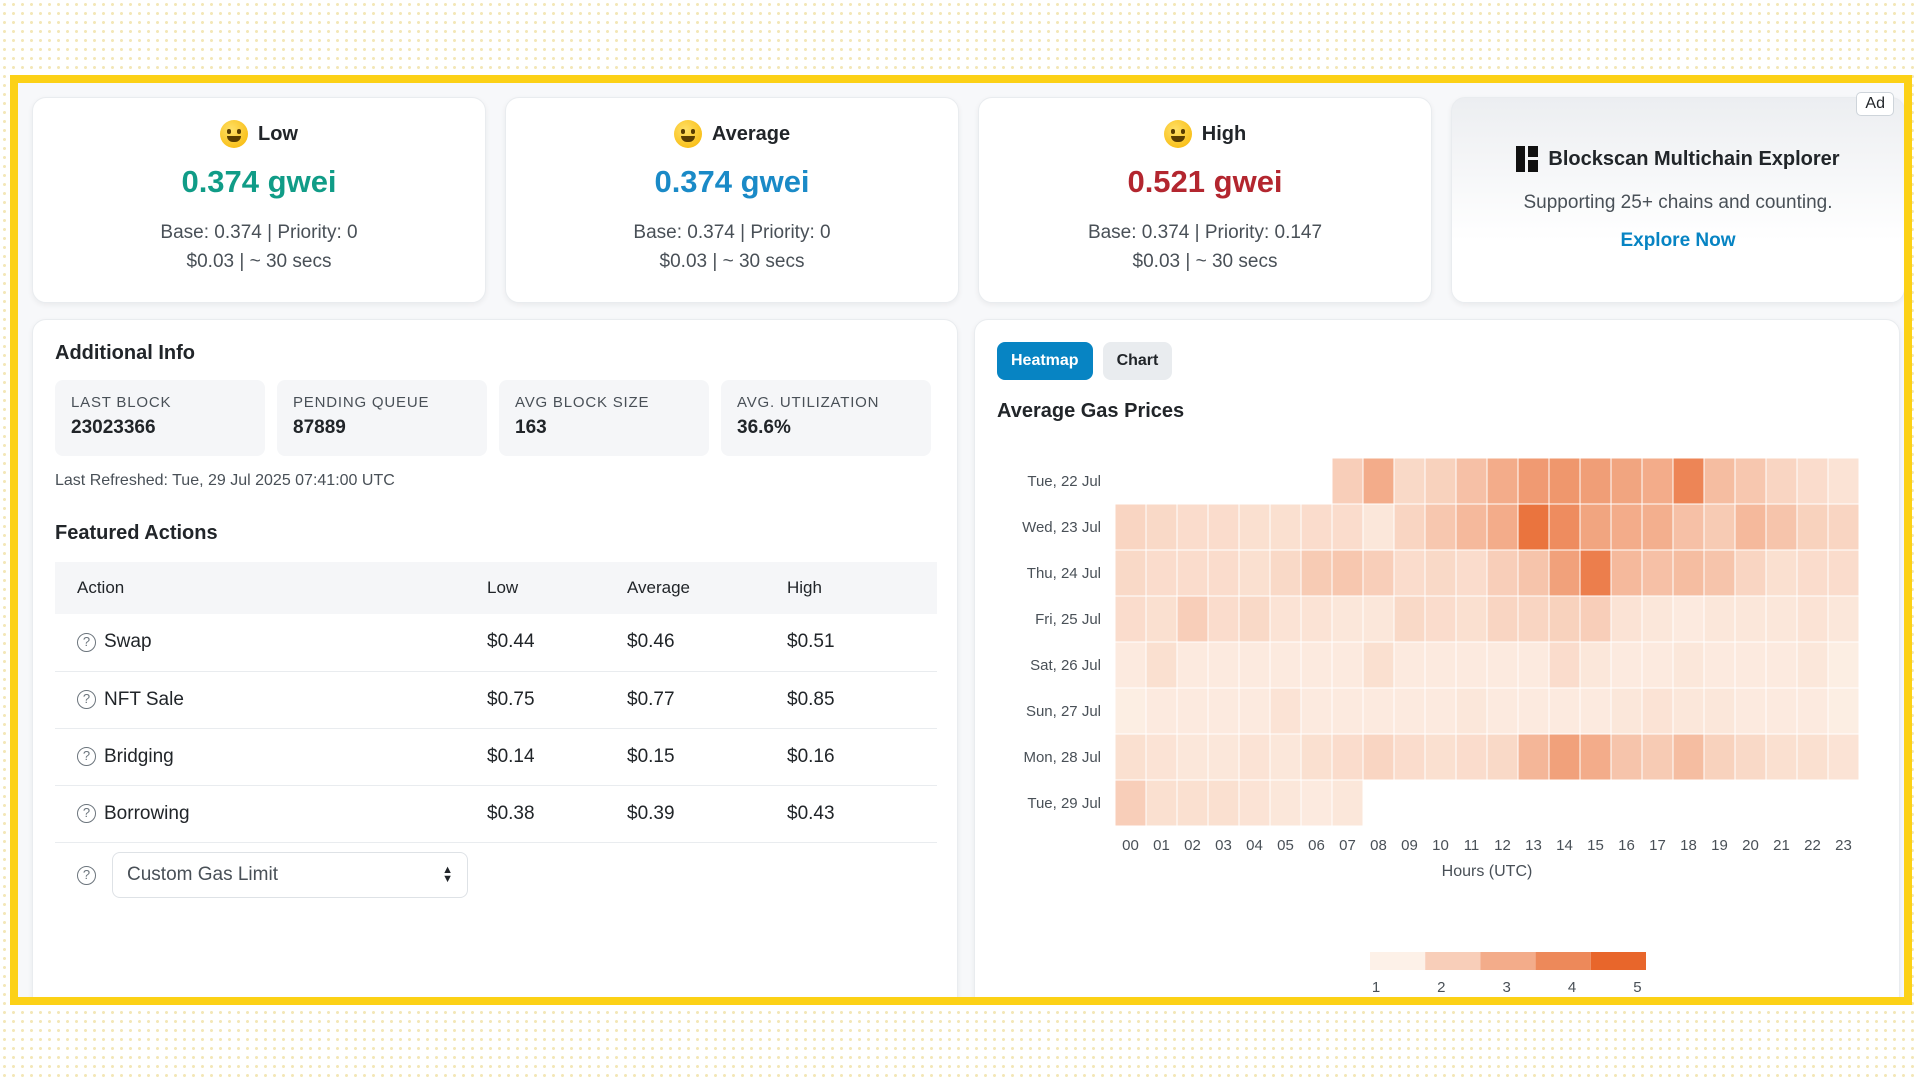  Describe the element at coordinates (160, 418) in the screenshot. I see `stat-last-block: LAST BLOCK 23023366` at that location.